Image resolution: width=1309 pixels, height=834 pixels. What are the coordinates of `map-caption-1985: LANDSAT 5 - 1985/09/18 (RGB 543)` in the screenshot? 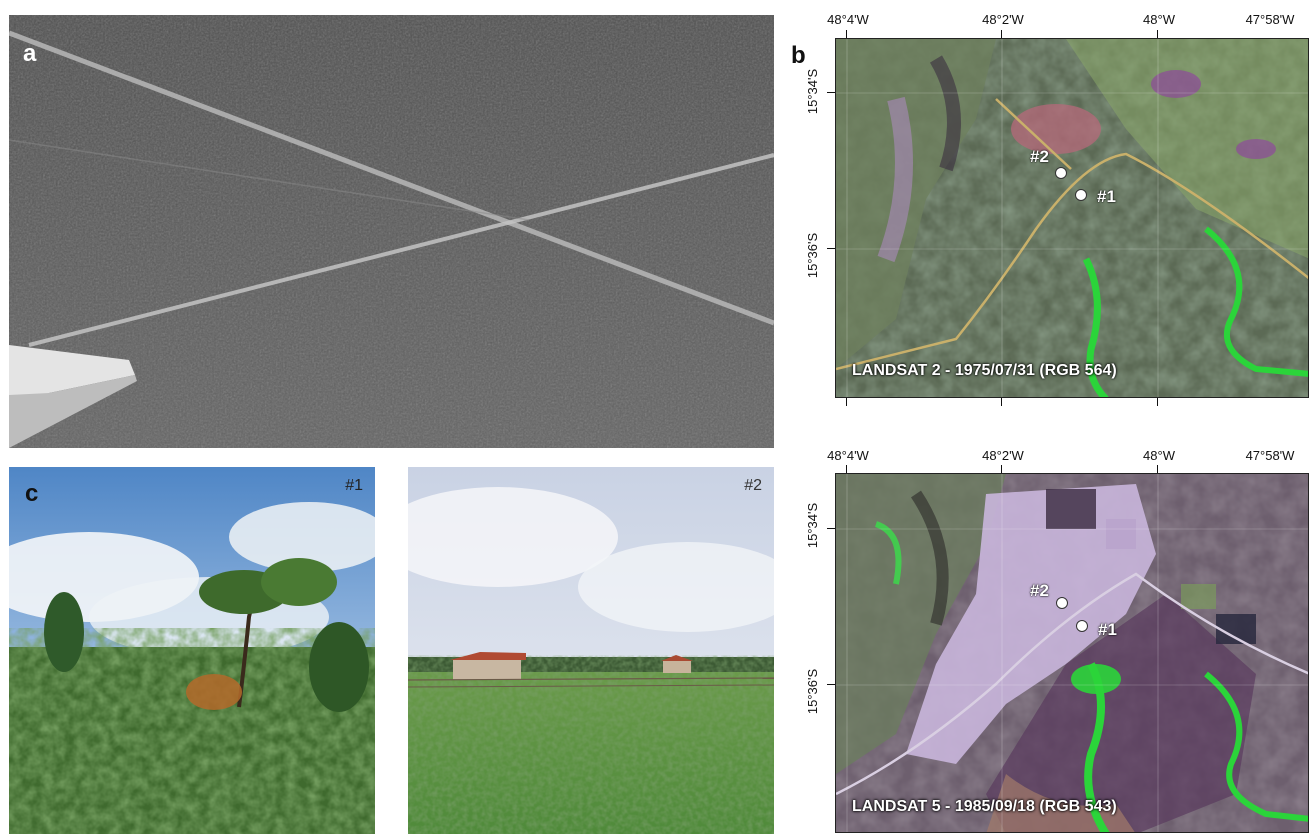 It's located at (984, 806).